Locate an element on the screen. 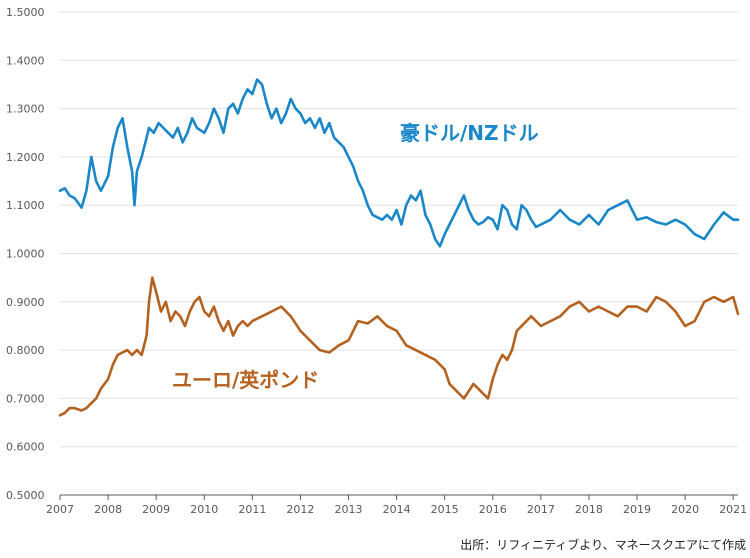  series-label-eur-gbp: ユーロ/英ポンド is located at coordinates (245, 380).